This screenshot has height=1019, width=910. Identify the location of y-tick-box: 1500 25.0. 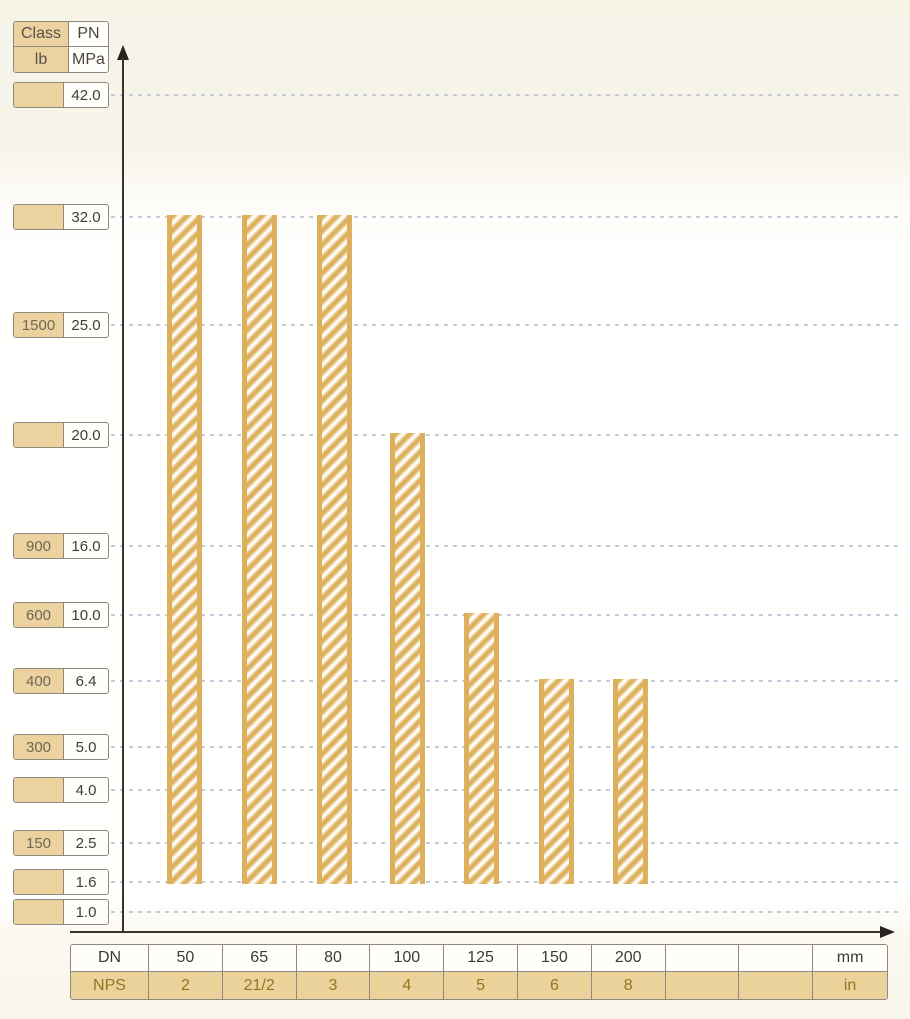
(61, 325).